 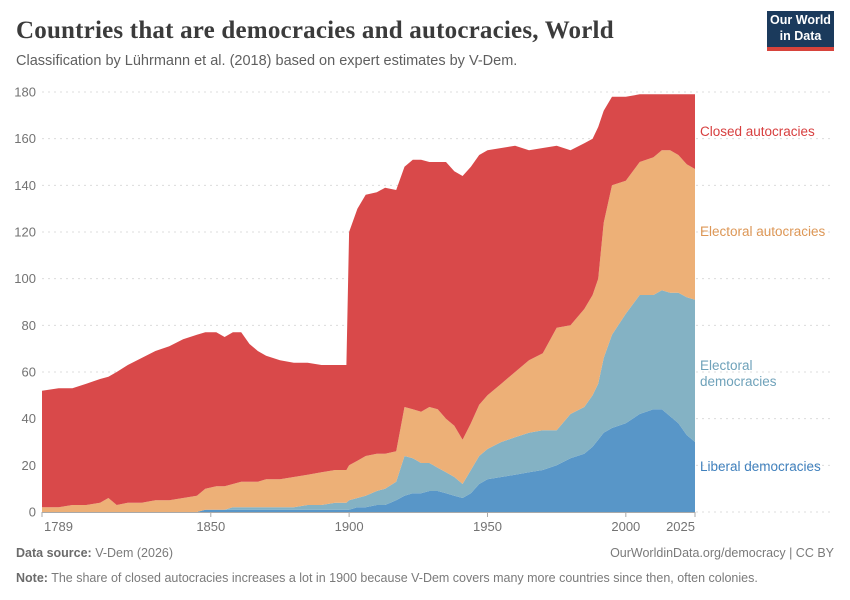 I want to click on y-axis-tick-label: 60, so click(x=29, y=372).